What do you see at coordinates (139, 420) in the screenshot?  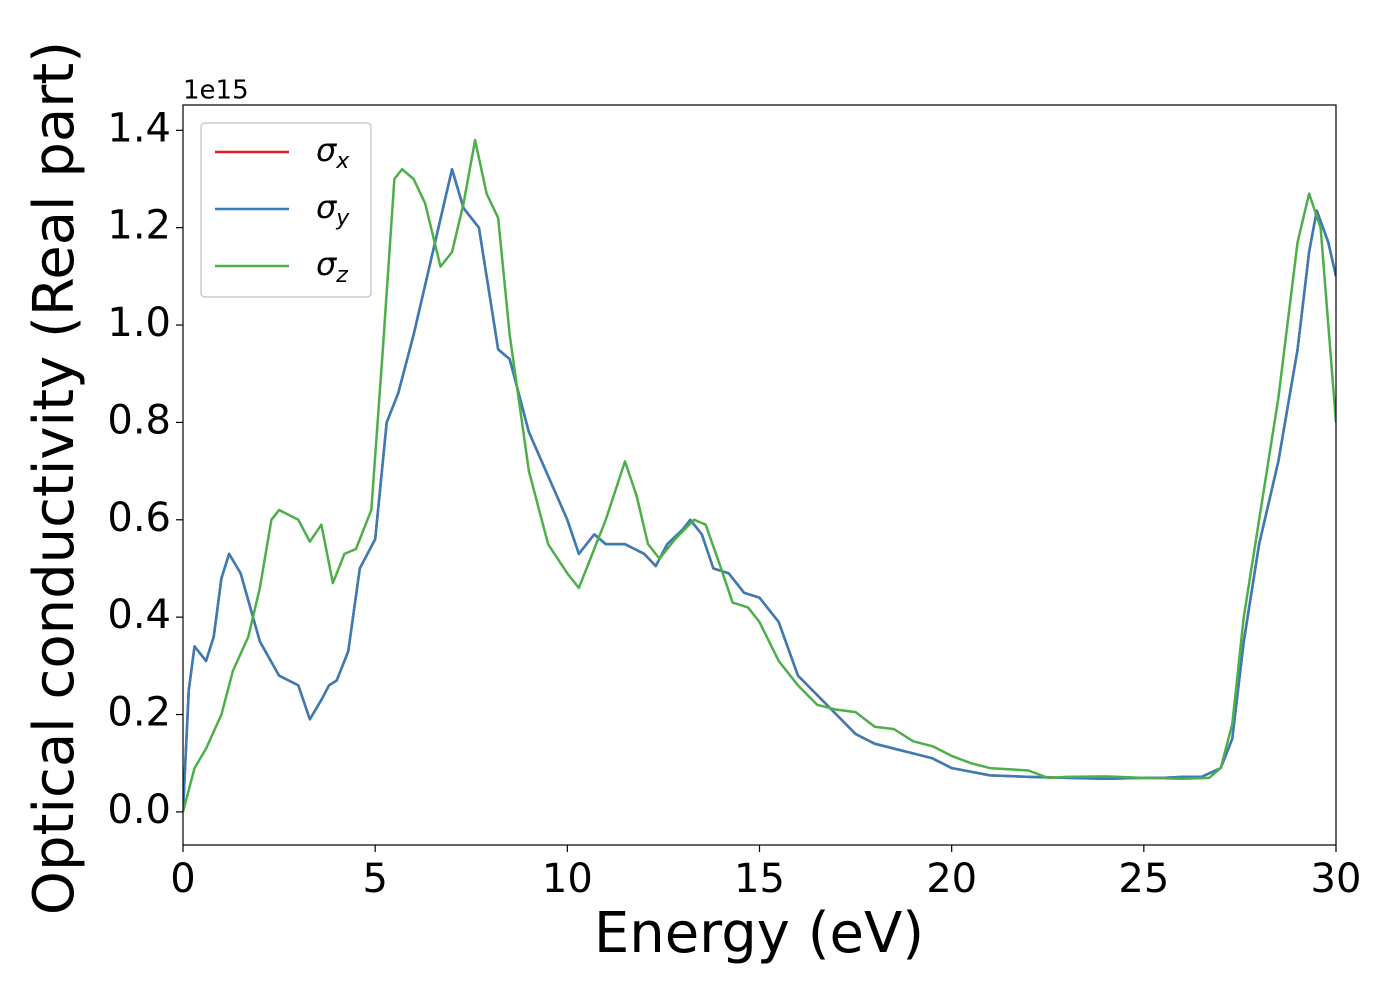 I see `y-tick-label: 0.8` at bounding box center [139, 420].